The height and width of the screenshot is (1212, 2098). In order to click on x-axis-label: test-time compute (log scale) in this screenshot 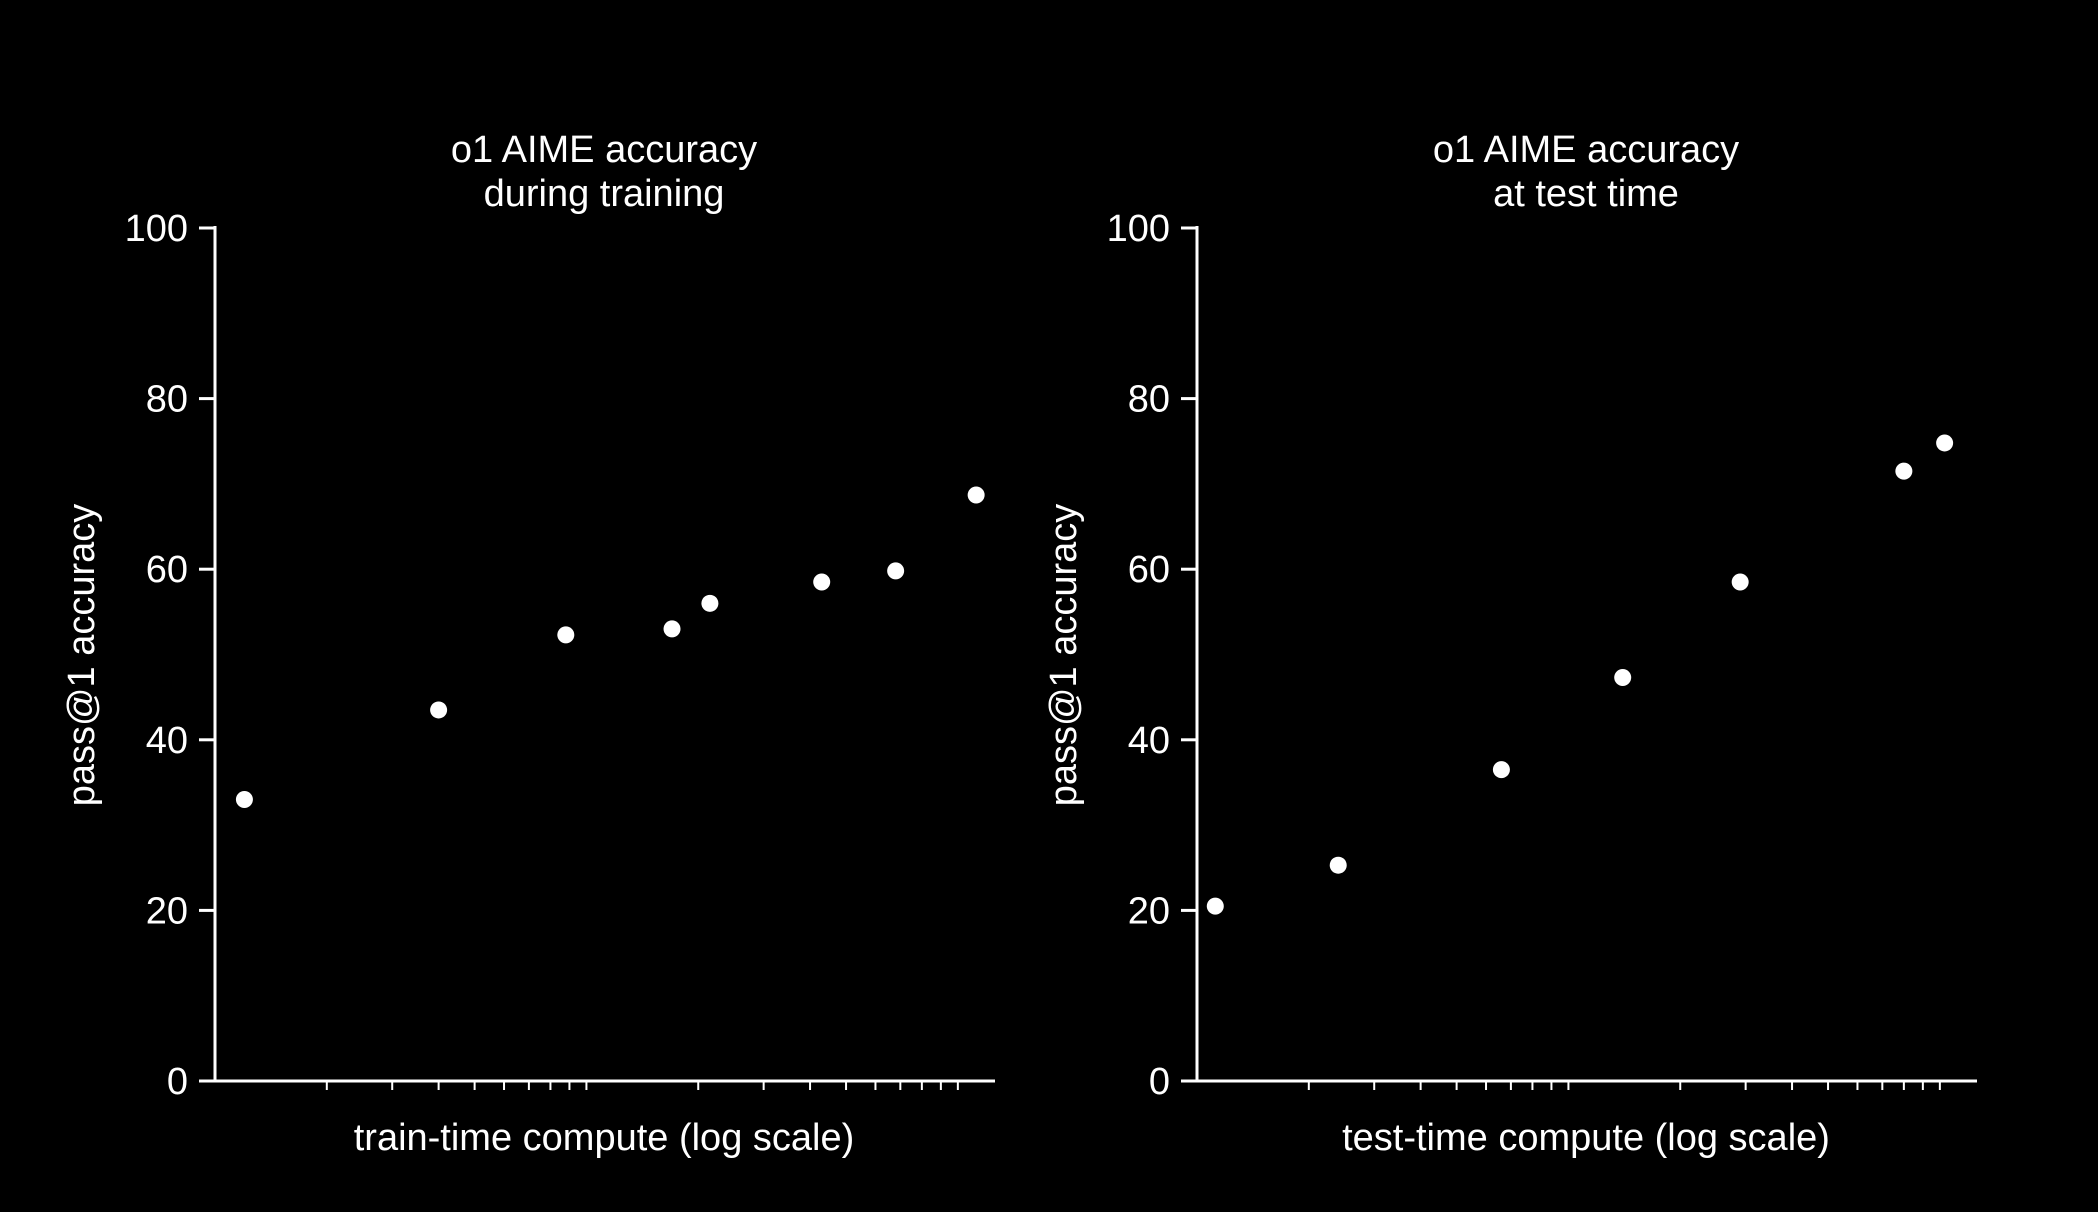, I will do `click(1586, 1138)`.